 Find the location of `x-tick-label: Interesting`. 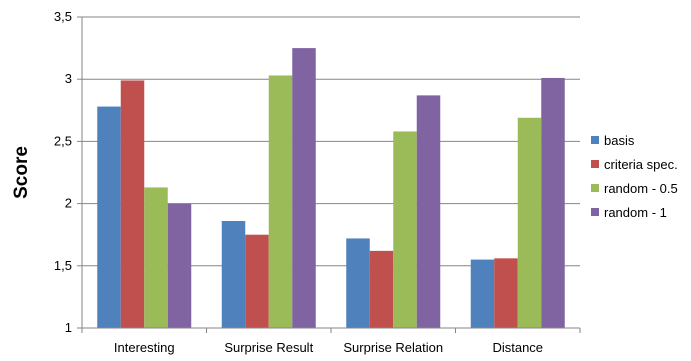

x-tick-label: Interesting is located at coordinates (144, 347).